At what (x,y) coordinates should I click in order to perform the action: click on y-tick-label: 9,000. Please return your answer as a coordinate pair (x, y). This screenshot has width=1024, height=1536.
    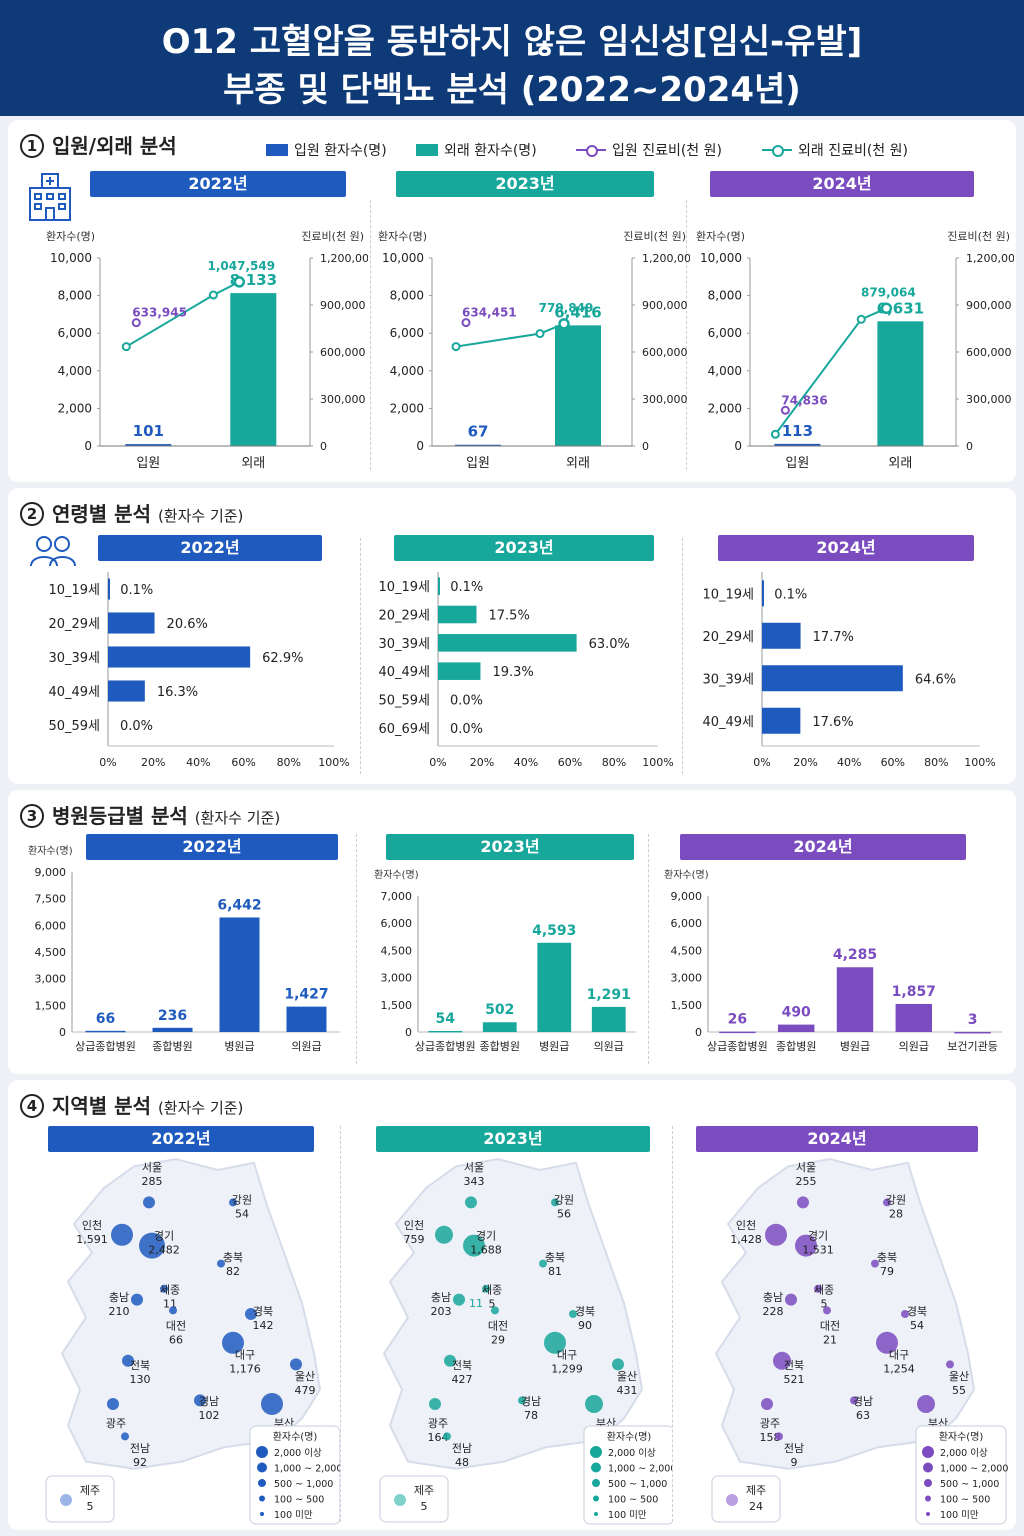
    Looking at the image, I should click on (51, 872).